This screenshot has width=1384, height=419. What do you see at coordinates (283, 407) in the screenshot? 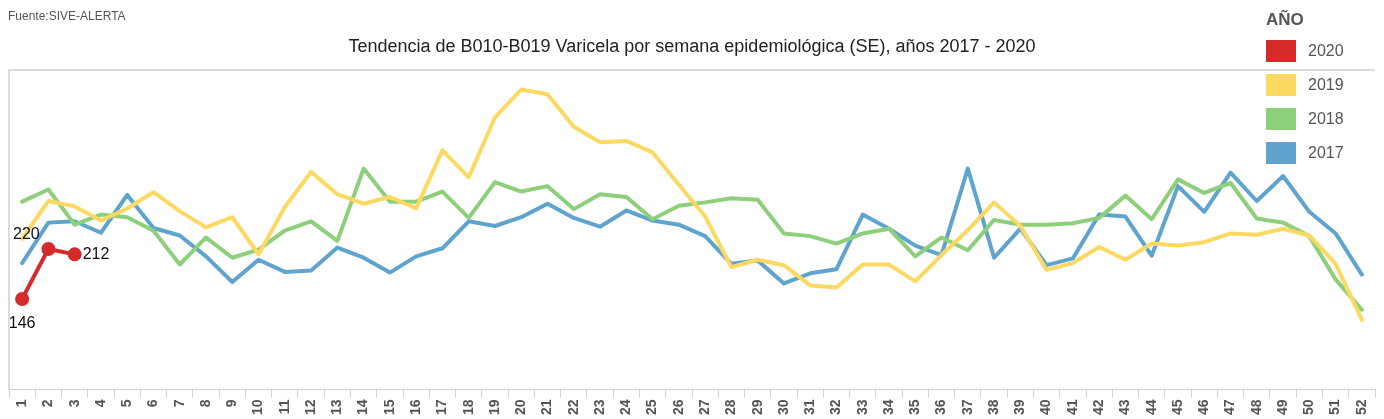
I see `x-tick-label: 11` at bounding box center [283, 407].